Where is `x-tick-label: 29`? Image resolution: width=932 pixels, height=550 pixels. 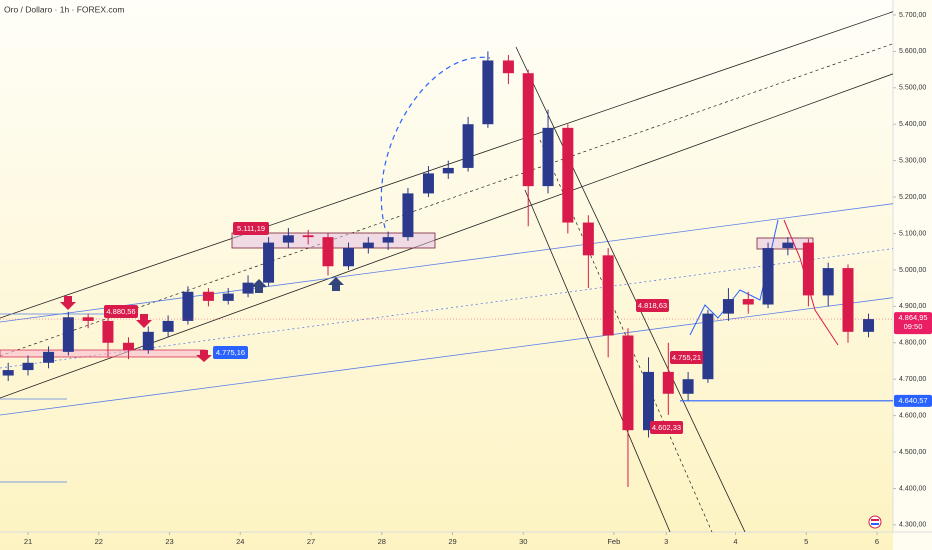 x-tick-label: 29 is located at coordinates (452, 541).